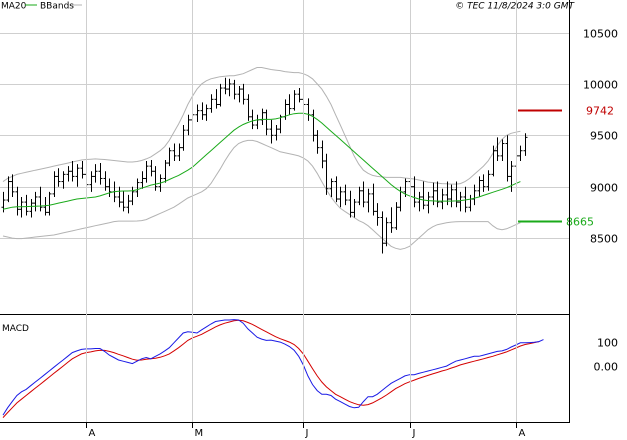 This screenshot has width=627, height=440. I want to click on price-tick-label: 10500, so click(600, 34).